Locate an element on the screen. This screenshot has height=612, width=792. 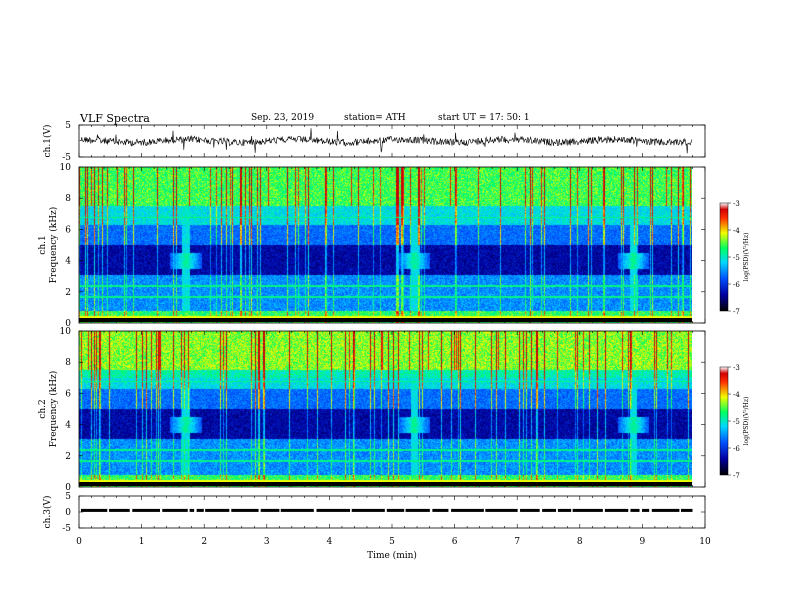
start-time-label: start UT = 17: 50: 1 is located at coordinates (484, 118).